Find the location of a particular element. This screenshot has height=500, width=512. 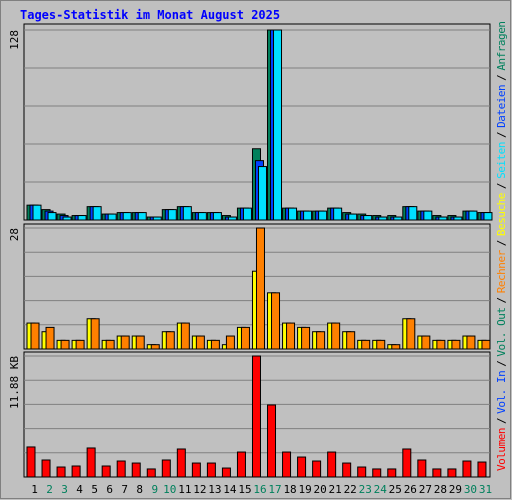

x-tick-label: 4 is located at coordinates (79, 489).